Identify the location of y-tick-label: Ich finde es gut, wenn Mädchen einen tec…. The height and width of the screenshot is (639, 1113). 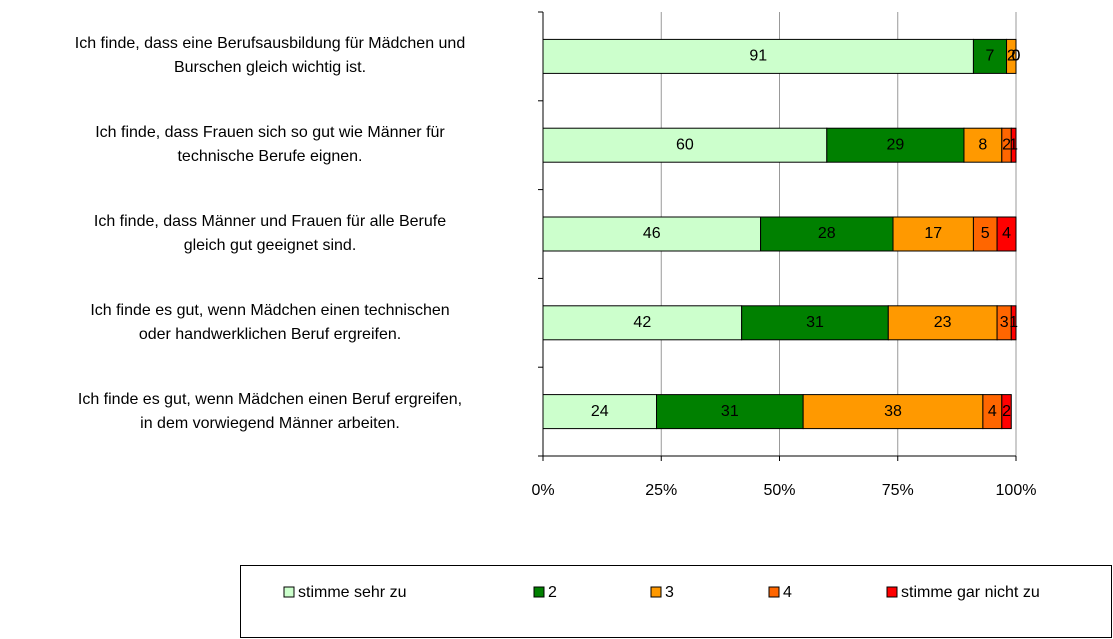
(270, 322).